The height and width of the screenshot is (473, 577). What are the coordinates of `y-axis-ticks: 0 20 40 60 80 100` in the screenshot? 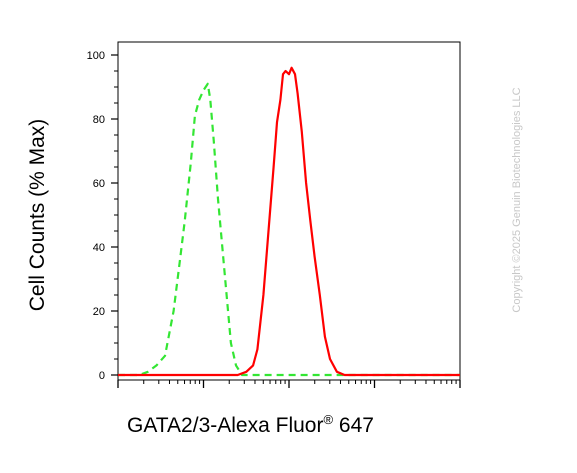 It's located at (102, 216).